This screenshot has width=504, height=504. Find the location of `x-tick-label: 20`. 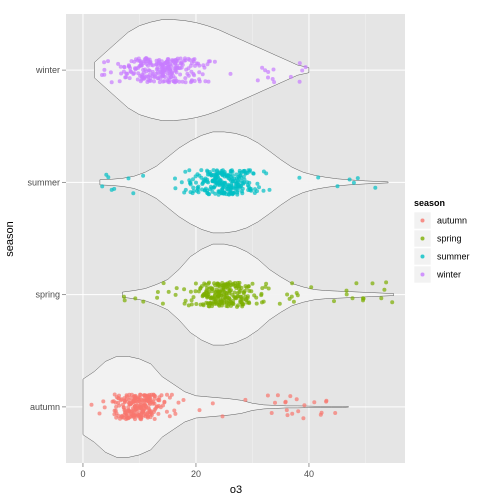

x-tick-label: 20 is located at coordinates (196, 474).